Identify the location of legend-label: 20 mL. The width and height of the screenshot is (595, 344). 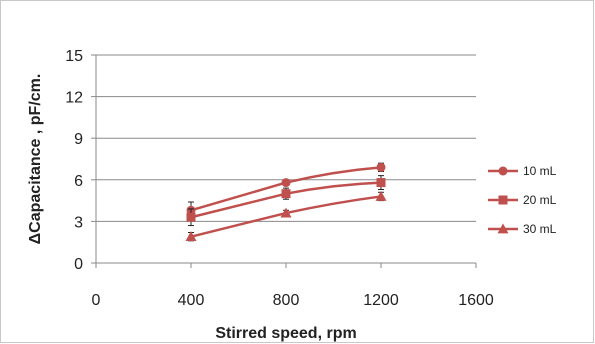
(540, 200).